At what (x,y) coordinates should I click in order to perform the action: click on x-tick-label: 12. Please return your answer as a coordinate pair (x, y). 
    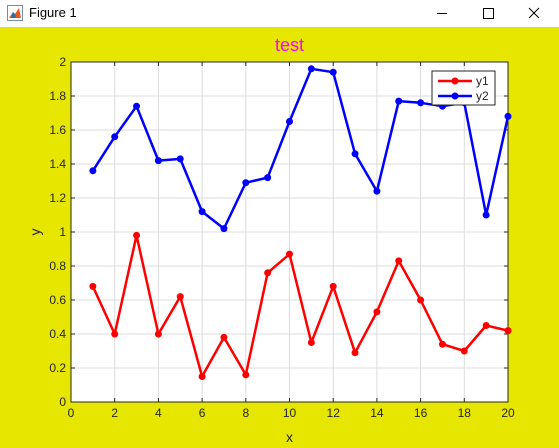
    Looking at the image, I should click on (334, 413).